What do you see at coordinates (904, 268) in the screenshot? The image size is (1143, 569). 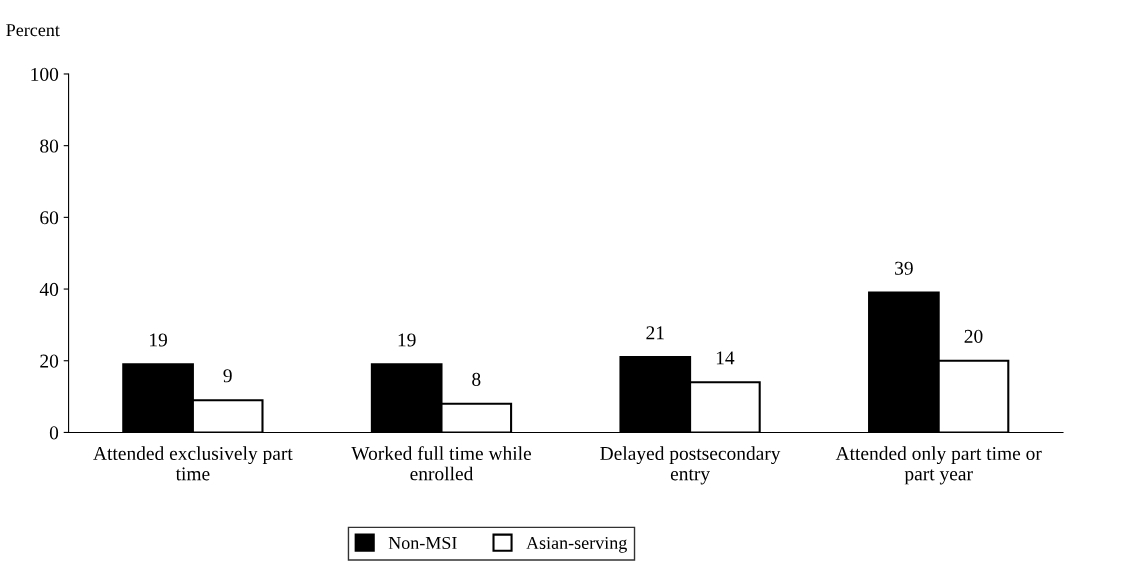 I see `data-label: 39` at bounding box center [904, 268].